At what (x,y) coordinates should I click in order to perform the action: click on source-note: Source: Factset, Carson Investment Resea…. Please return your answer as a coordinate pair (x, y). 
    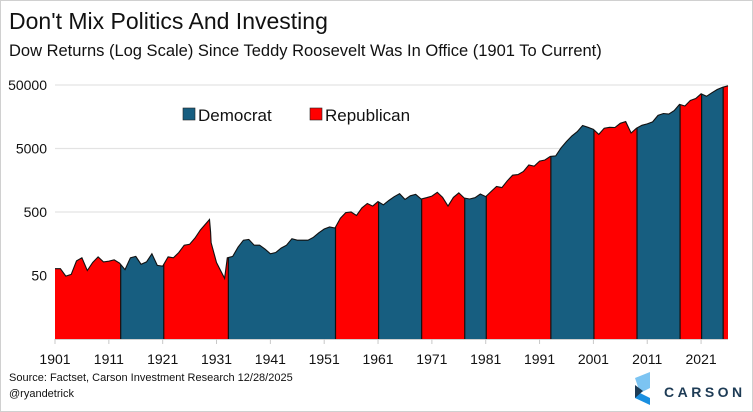
    Looking at the image, I should click on (151, 378).